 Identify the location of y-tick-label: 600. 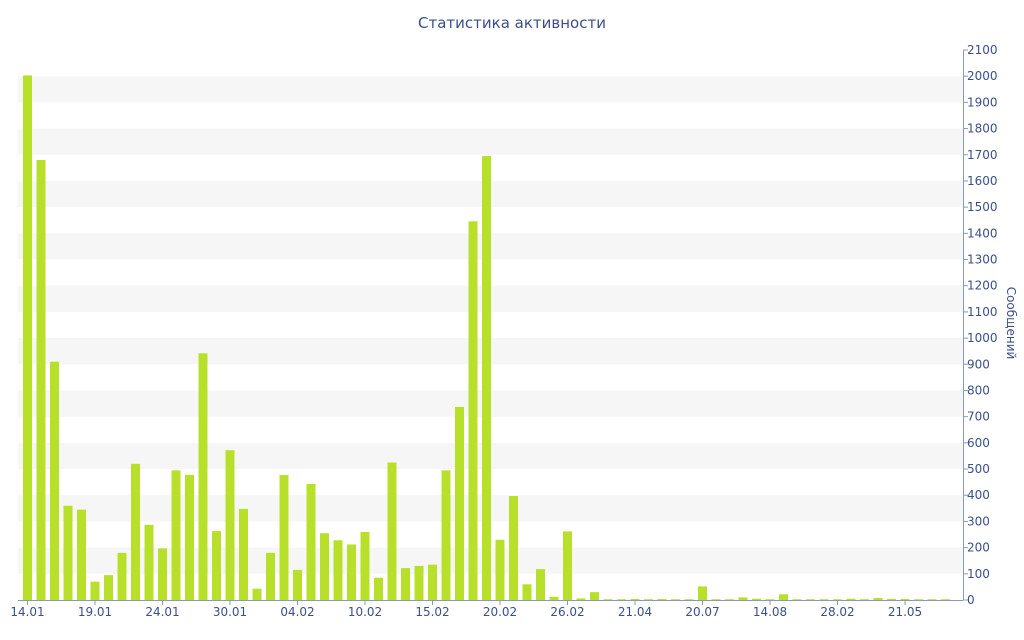
(978, 443).